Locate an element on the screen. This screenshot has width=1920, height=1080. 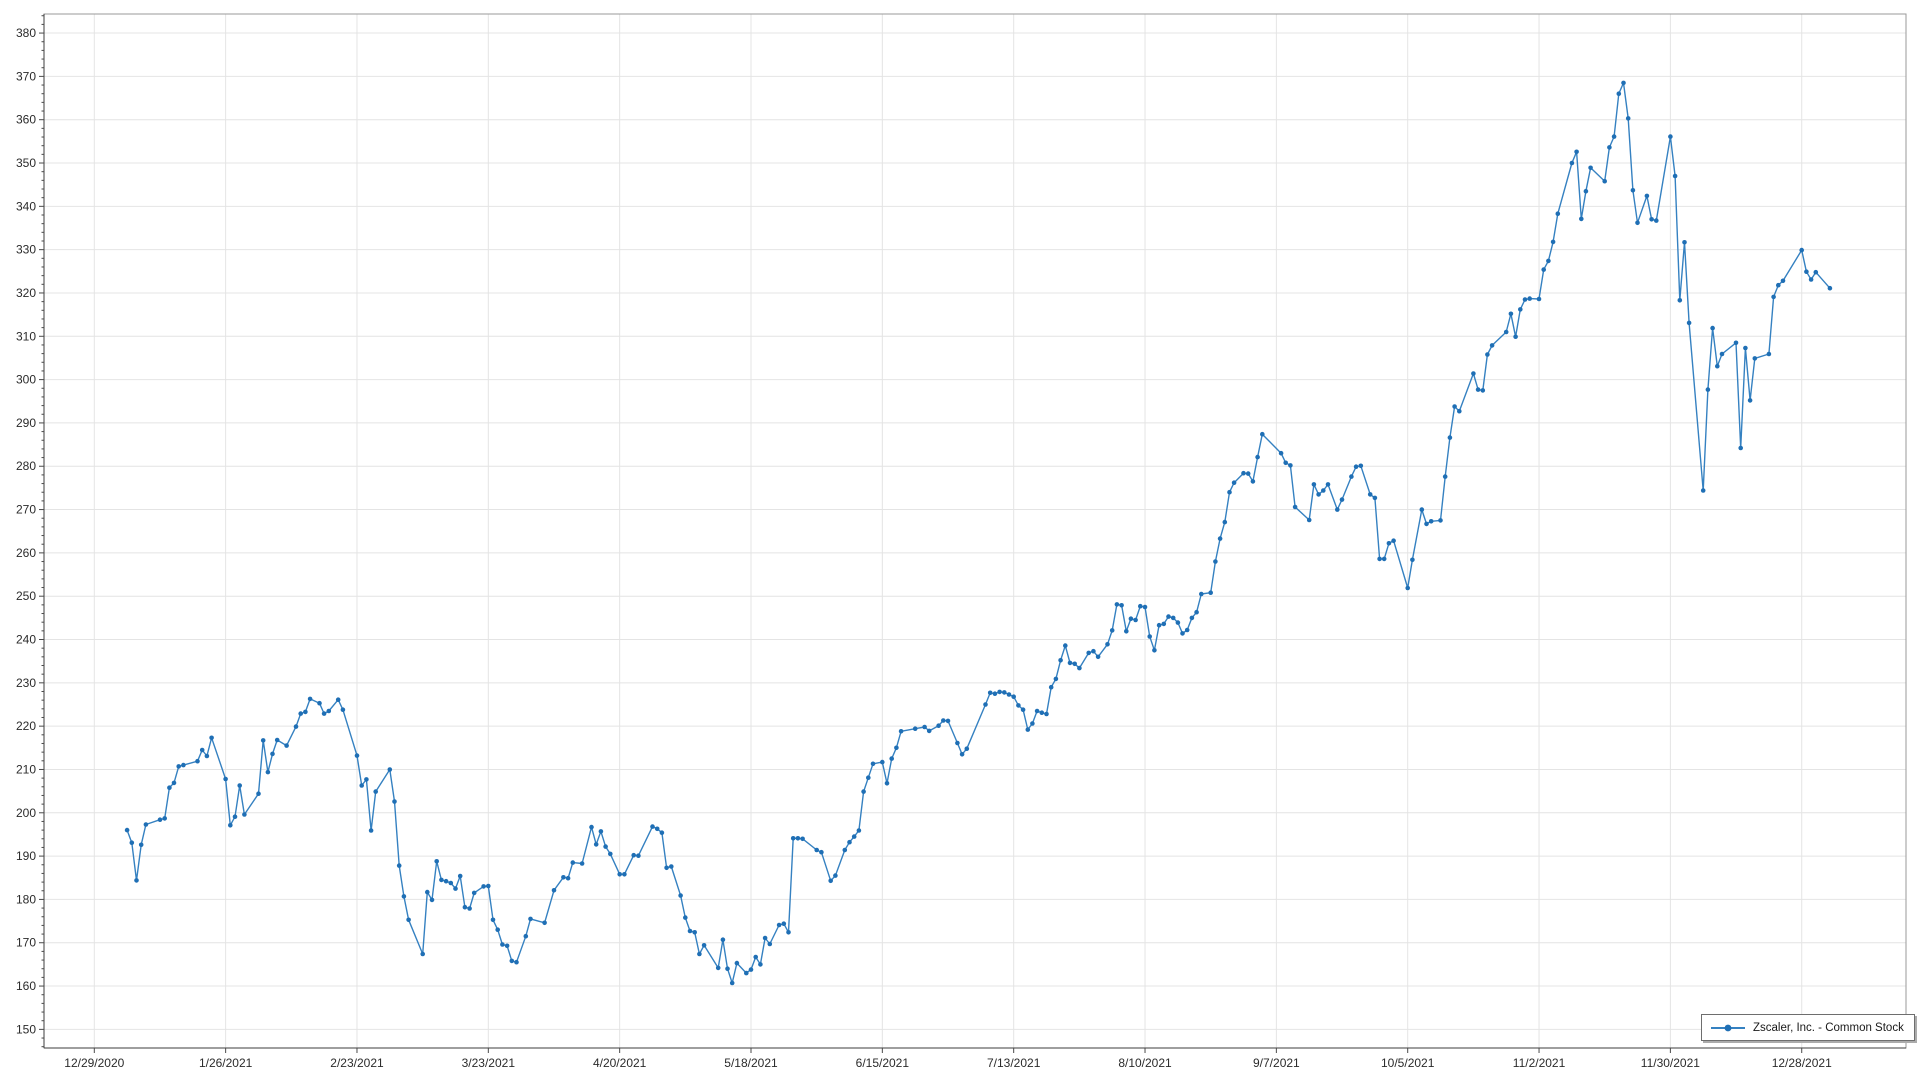
svg-text: 8/10/2021 is located at coordinates (1145, 1063).